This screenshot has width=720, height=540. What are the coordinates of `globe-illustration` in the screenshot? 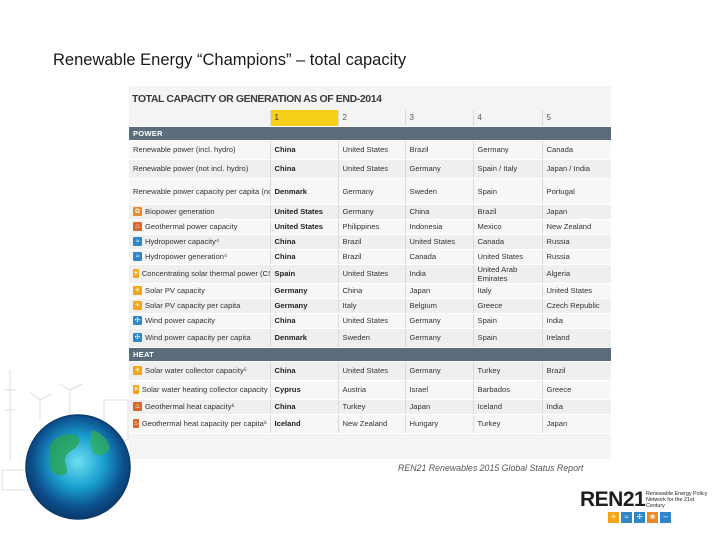 It's located at (66, 445).